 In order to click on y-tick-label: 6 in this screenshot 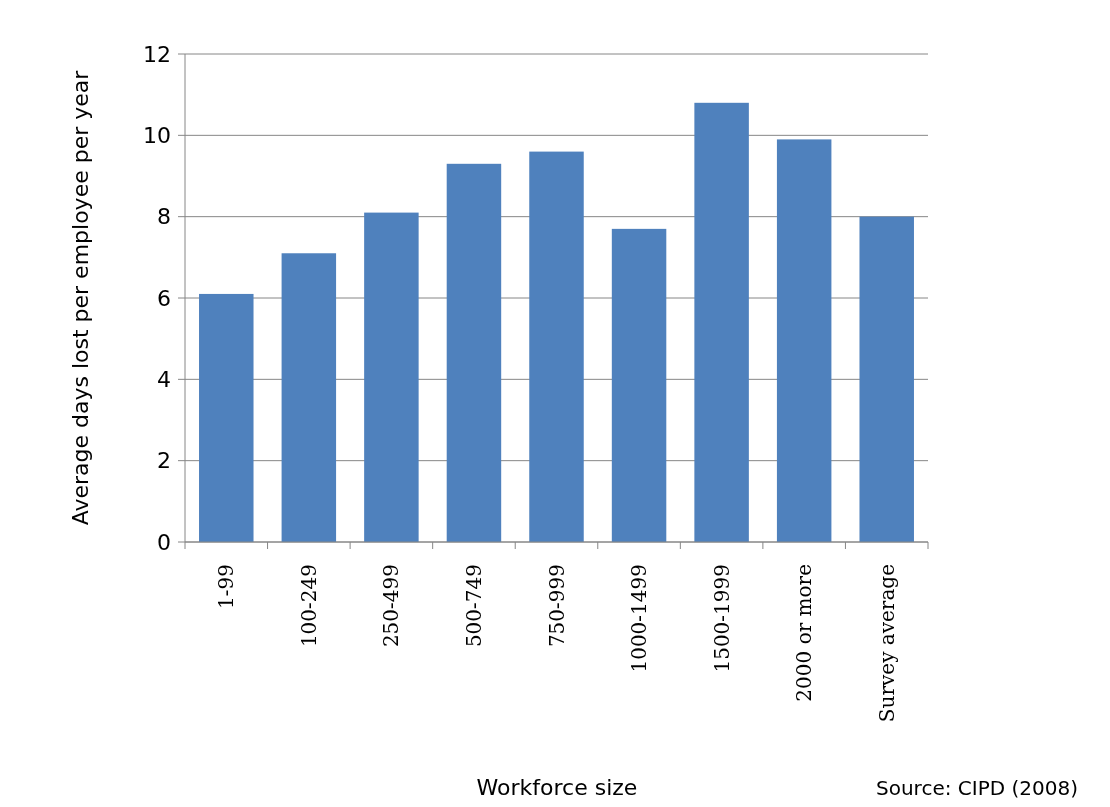, I will do `click(164, 298)`.